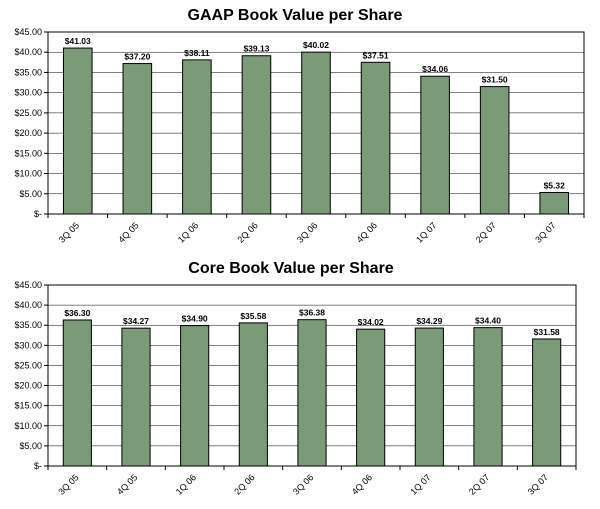  Describe the element at coordinates (28, 32) in the screenshot. I see `gaap-y-tick-label: $45.00` at that location.